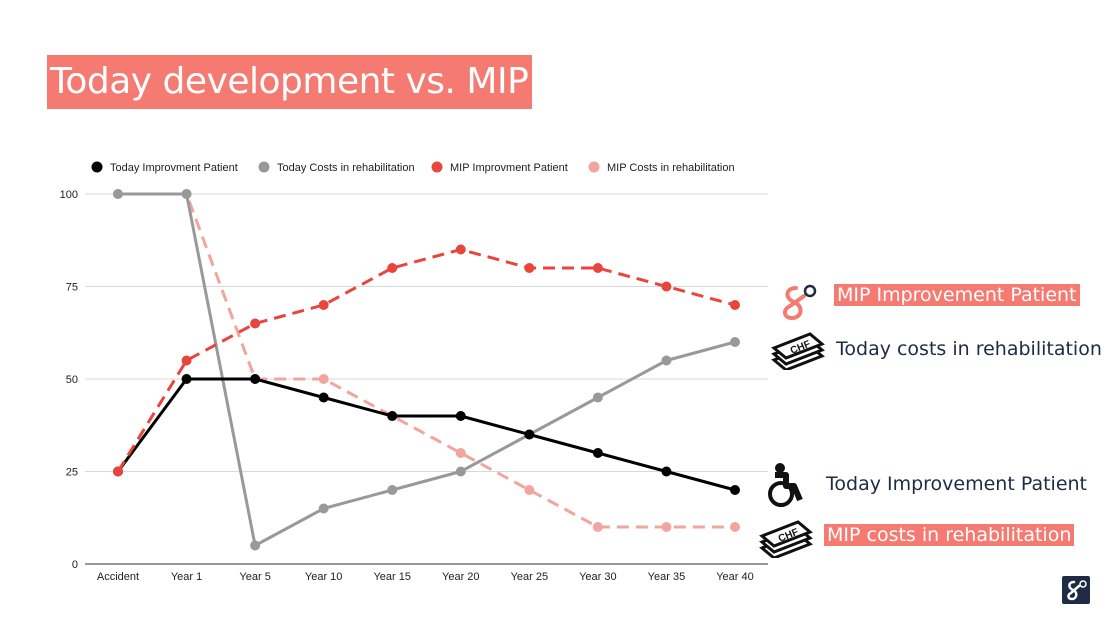 This screenshot has height=622, width=1110. What do you see at coordinates (969, 349) in the screenshot?
I see `today-costs-label: Today costs in rehabilitation` at bounding box center [969, 349].